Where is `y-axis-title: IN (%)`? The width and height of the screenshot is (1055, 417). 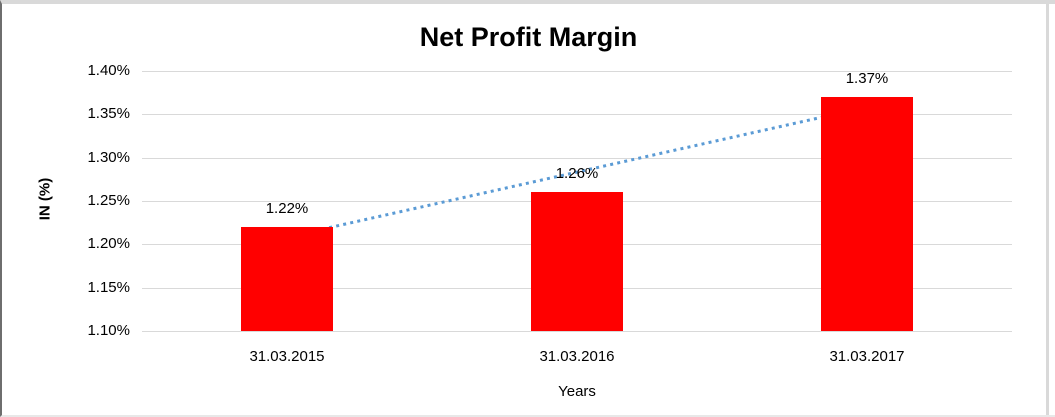 y-axis-title: IN (%) is located at coordinates (45, 199).